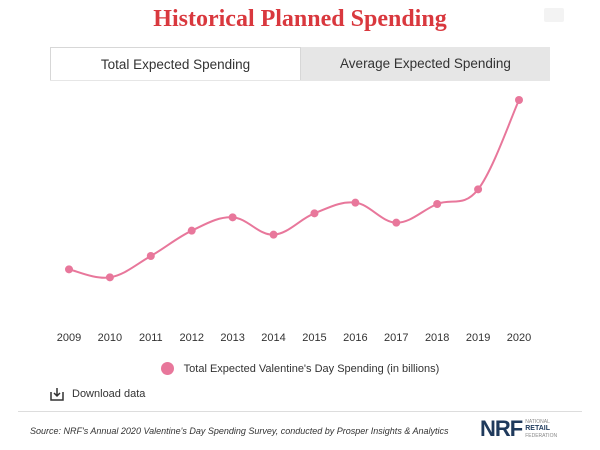  I want to click on logo-sub-text: NATIONAL RETAIL FEDERATION, so click(541, 429).